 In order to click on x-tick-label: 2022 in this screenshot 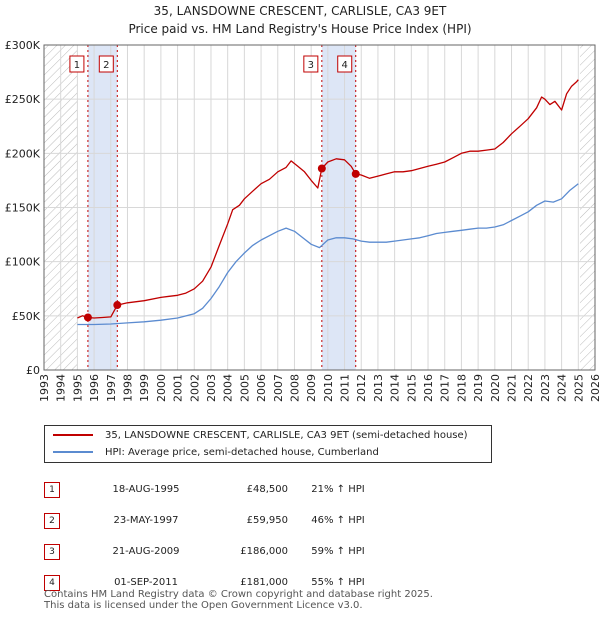, I will do `click(528, 388)`.